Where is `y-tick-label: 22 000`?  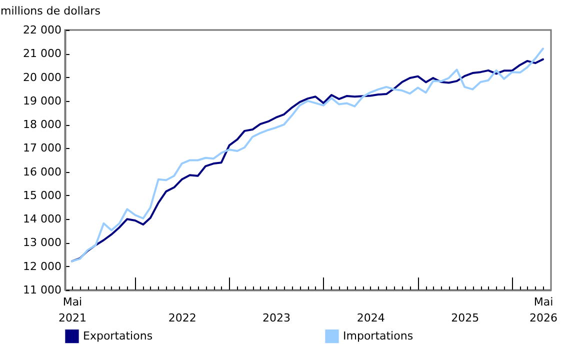 y-tick-label: 22 000 is located at coordinates (42, 30).